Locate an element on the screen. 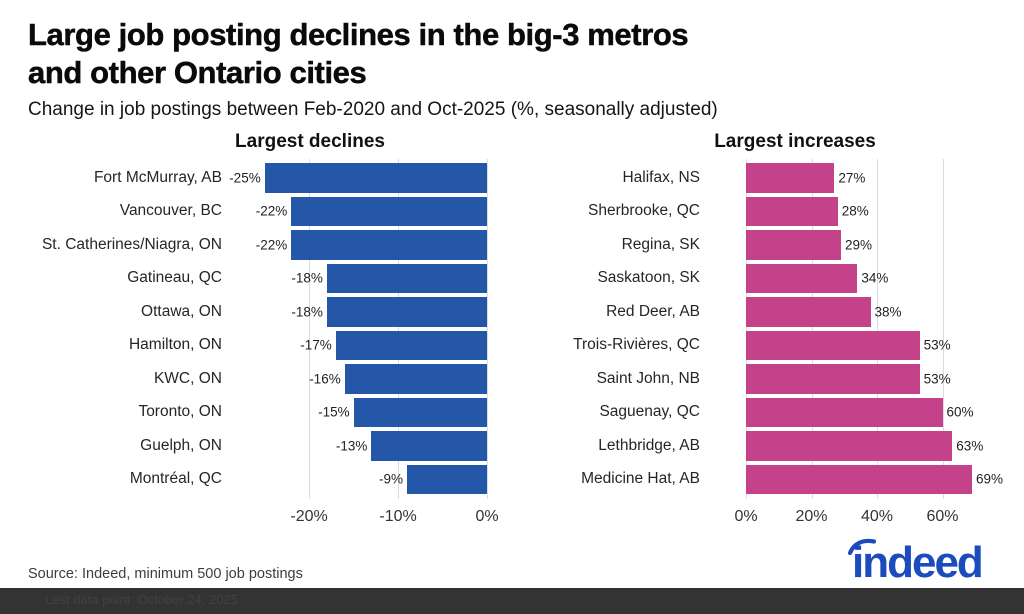  category-label: Vancouver, BC is located at coordinates (170, 211).